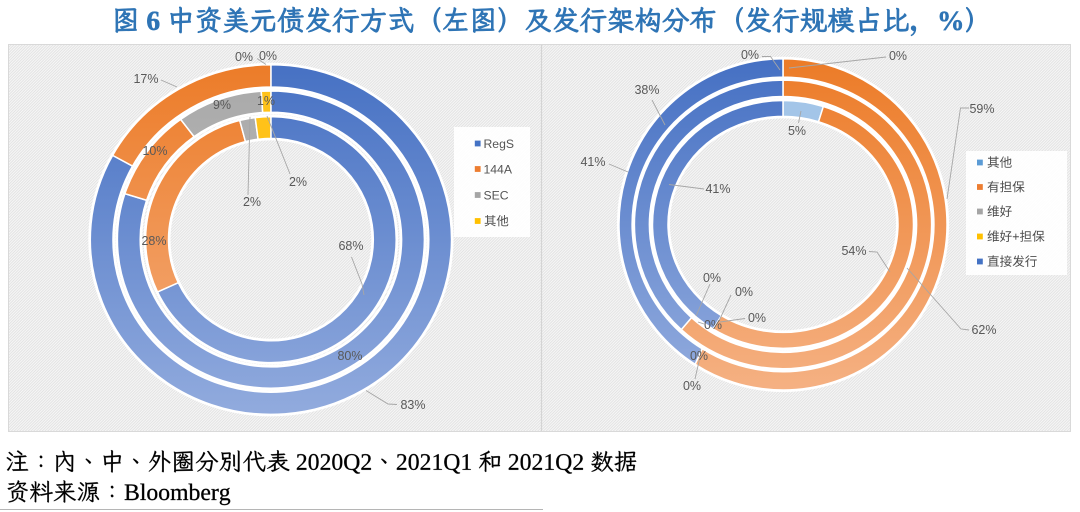 This screenshot has height=512, width=1080. Describe the element at coordinates (853, 251) in the screenshot. I see `svg-text: 54%` at that location.